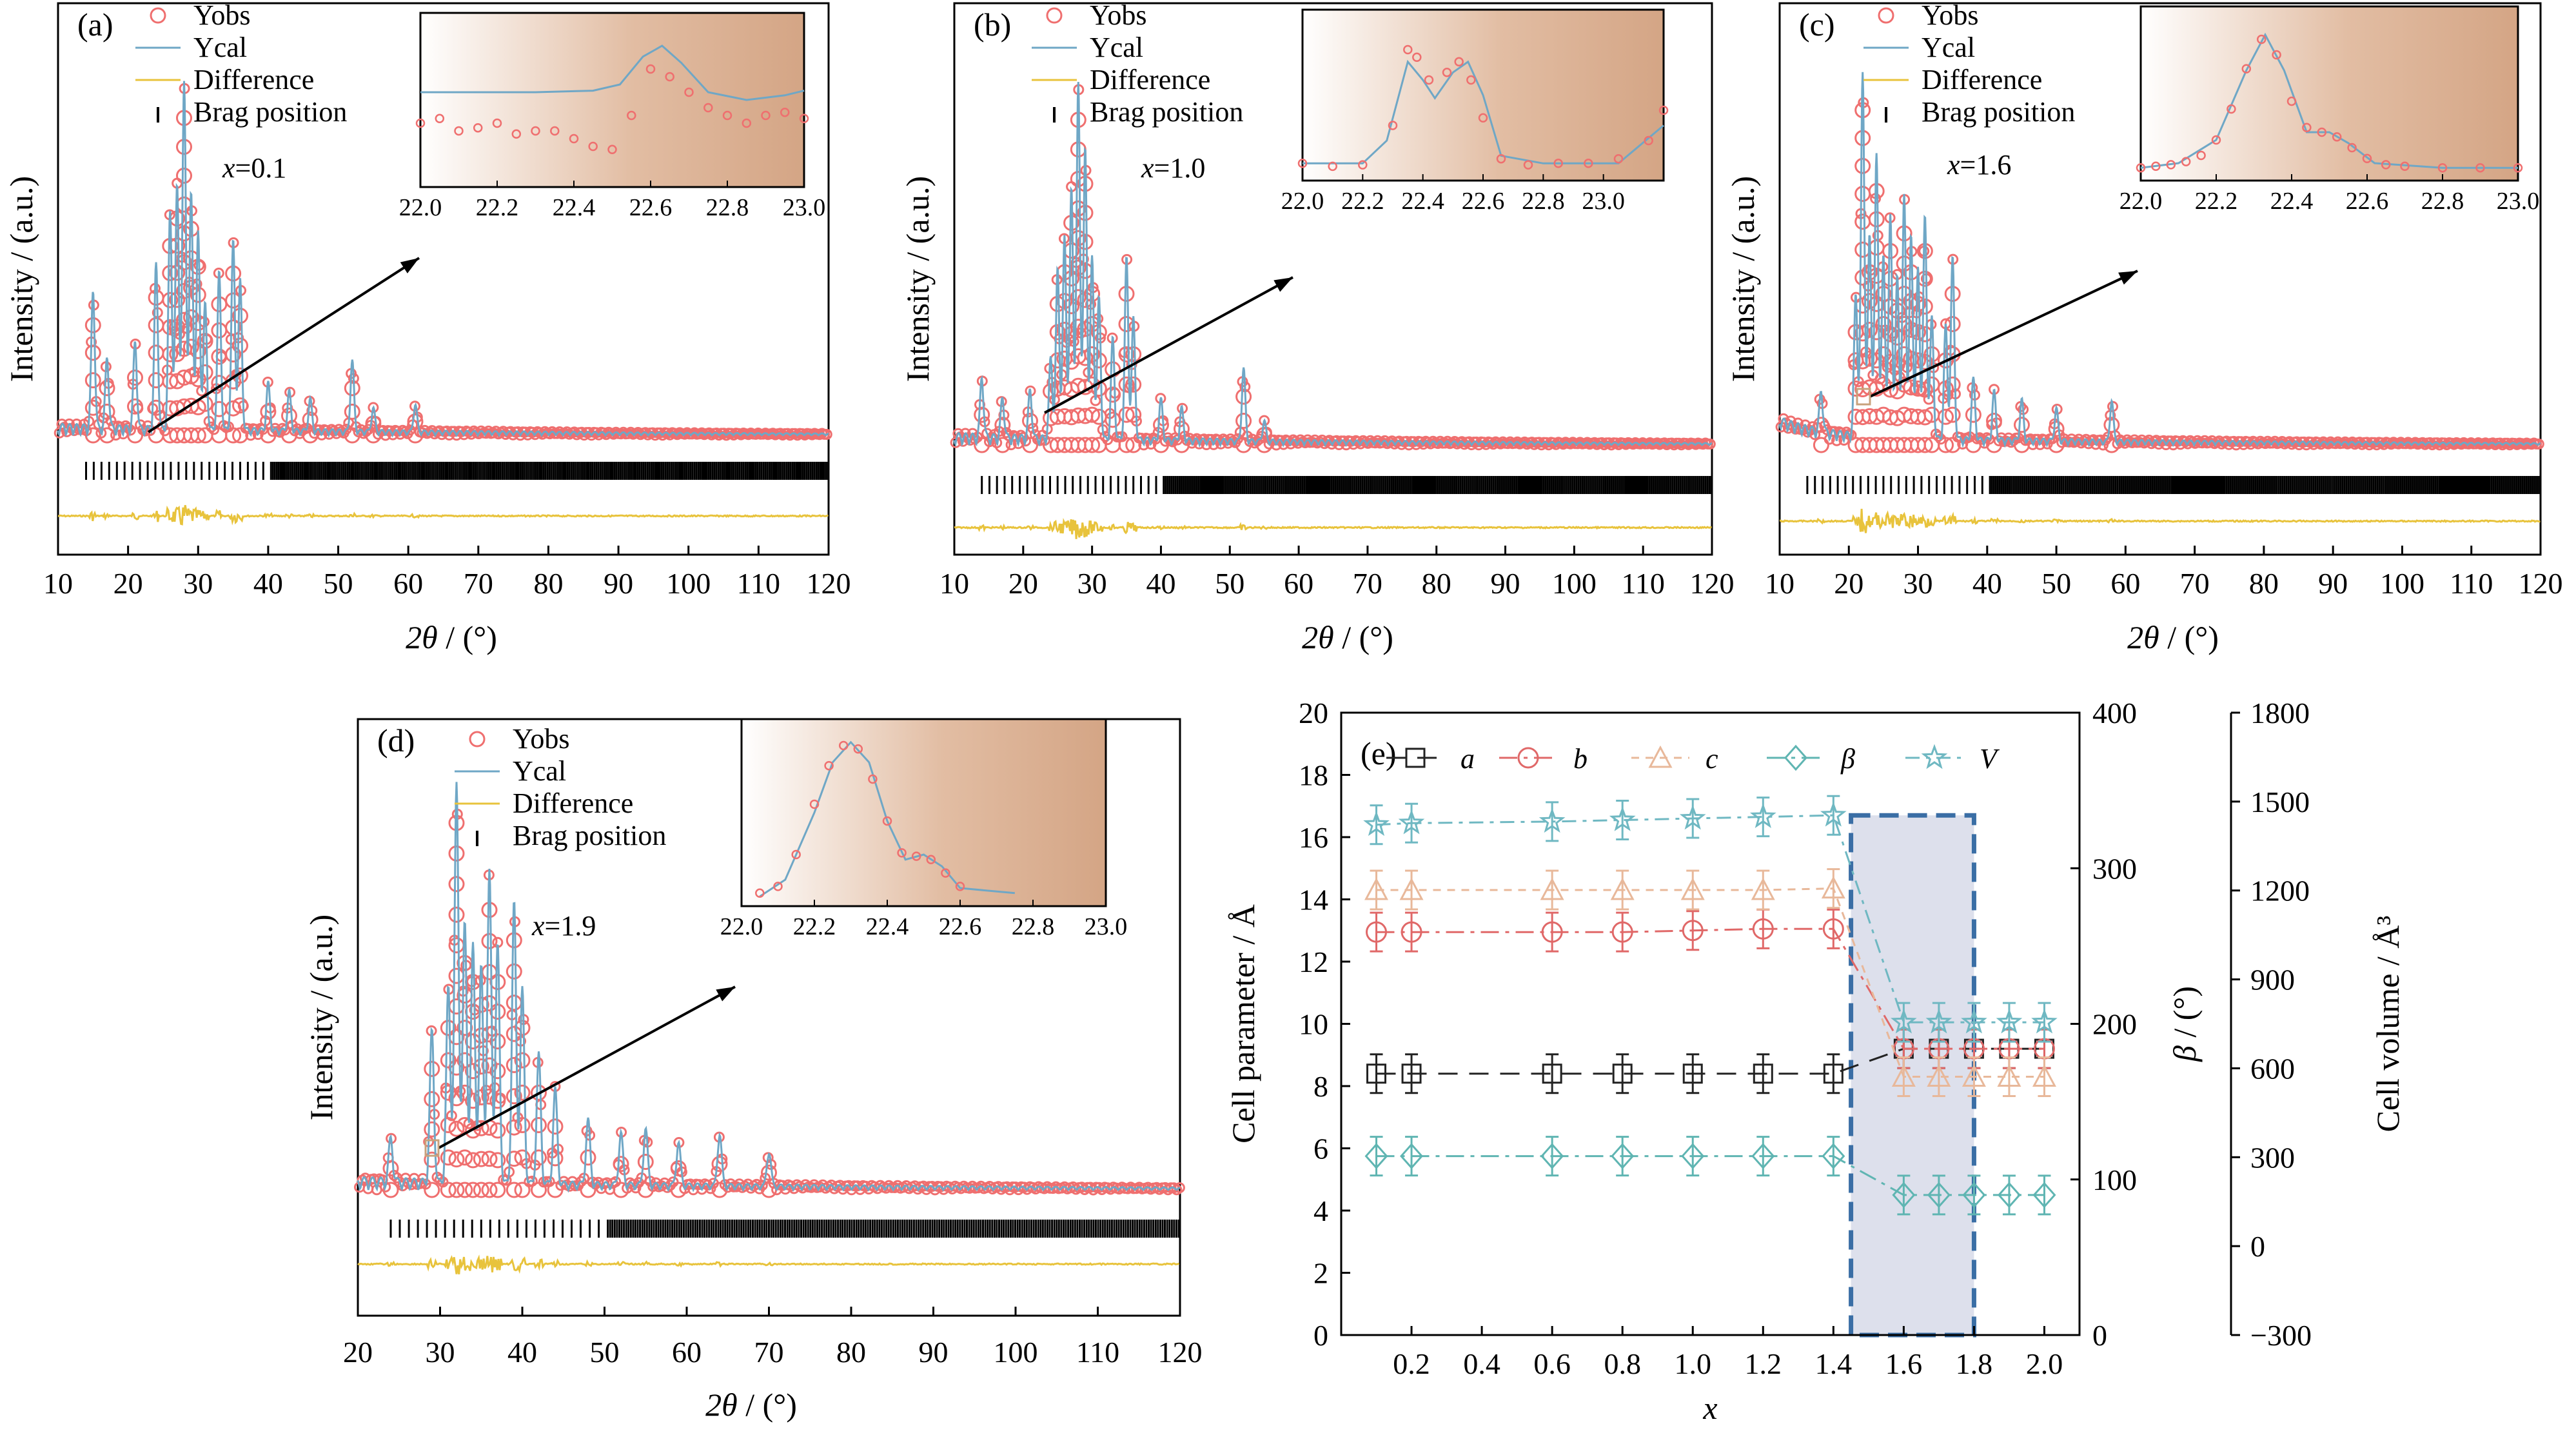  Describe the element at coordinates (2216, 201) in the screenshot. I see `inset-tick-label: 22.2` at that location.